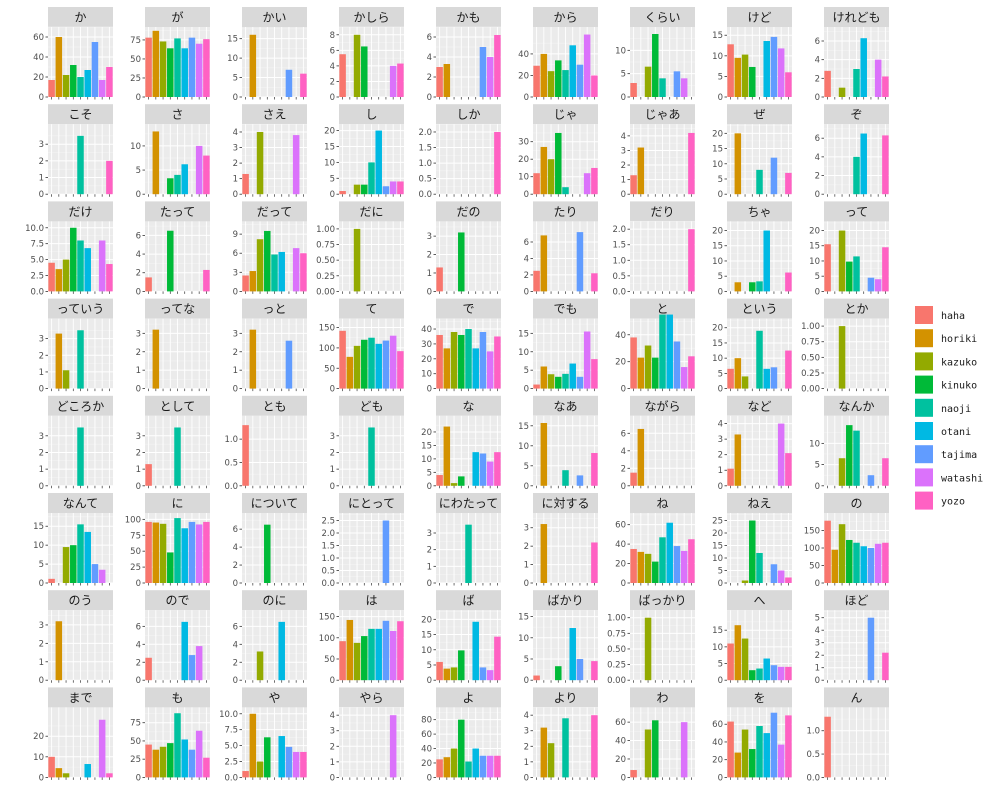 The height and width of the screenshot is (800, 1000). Describe the element at coordinates (924, 361) in the screenshot. I see `legend-key-kazuko` at that location.